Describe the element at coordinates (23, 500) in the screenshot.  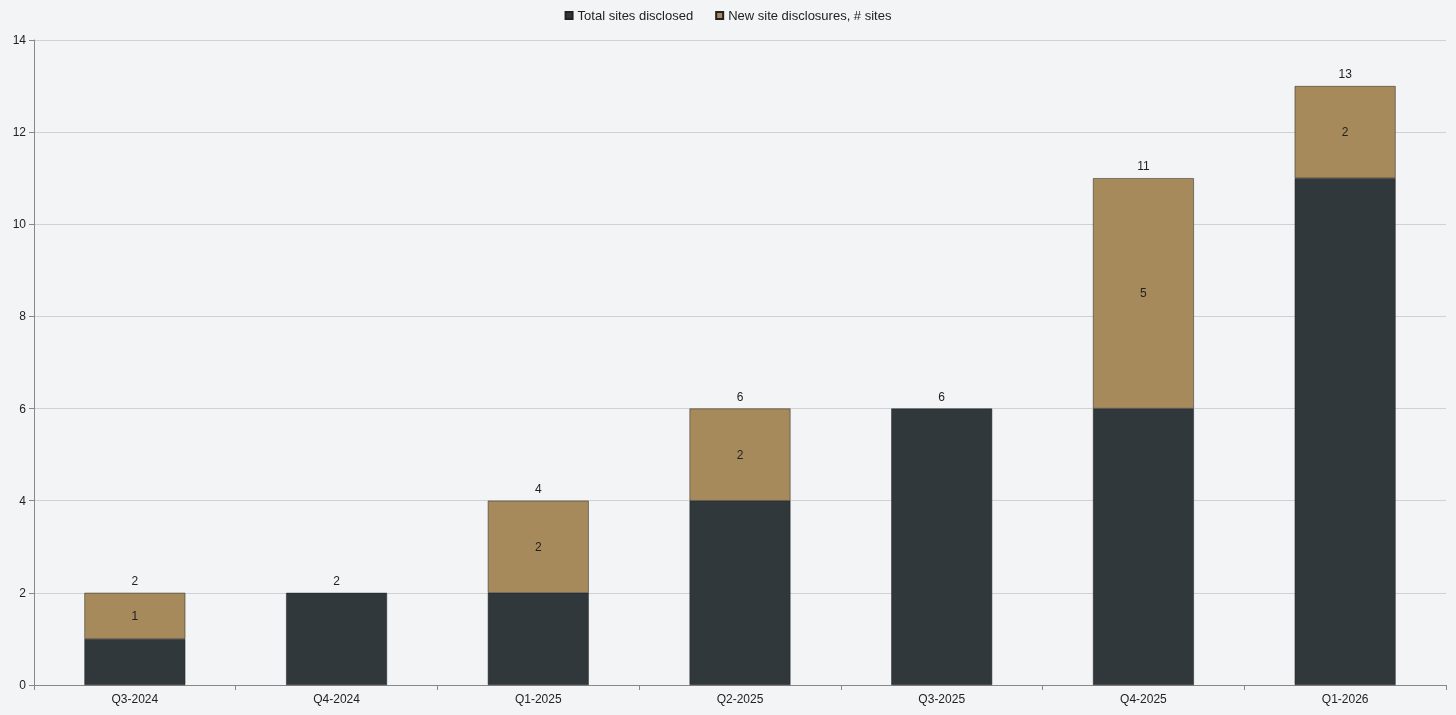
I see `y-tick-label: 4` at that location.